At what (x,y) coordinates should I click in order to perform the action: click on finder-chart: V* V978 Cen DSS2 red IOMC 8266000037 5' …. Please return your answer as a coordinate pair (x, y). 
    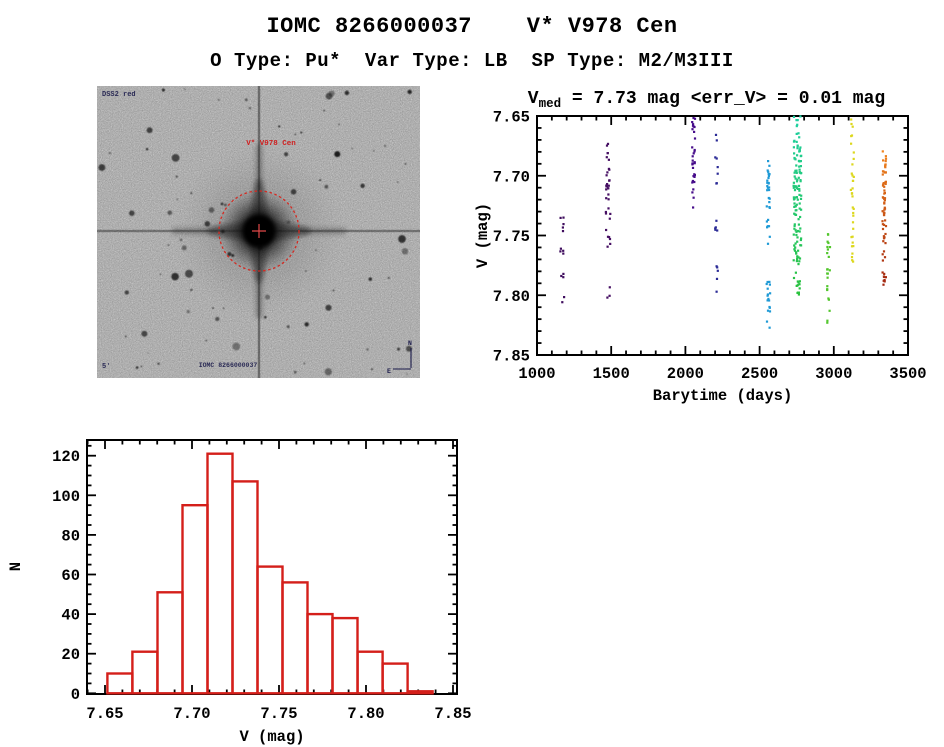
    Looking at the image, I should click on (258, 232).